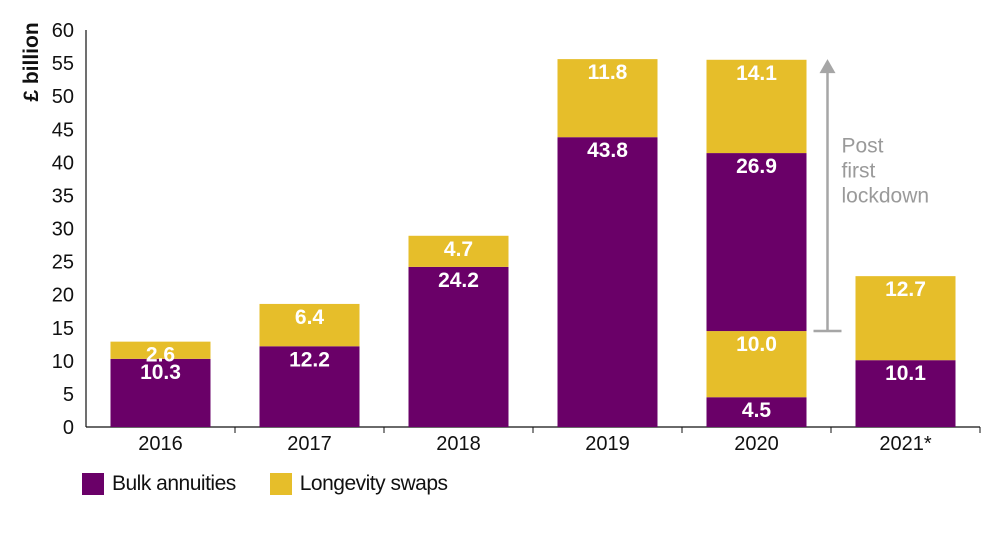 This screenshot has width=1000, height=535. I want to click on y-tick-label: 60, so click(63, 31).